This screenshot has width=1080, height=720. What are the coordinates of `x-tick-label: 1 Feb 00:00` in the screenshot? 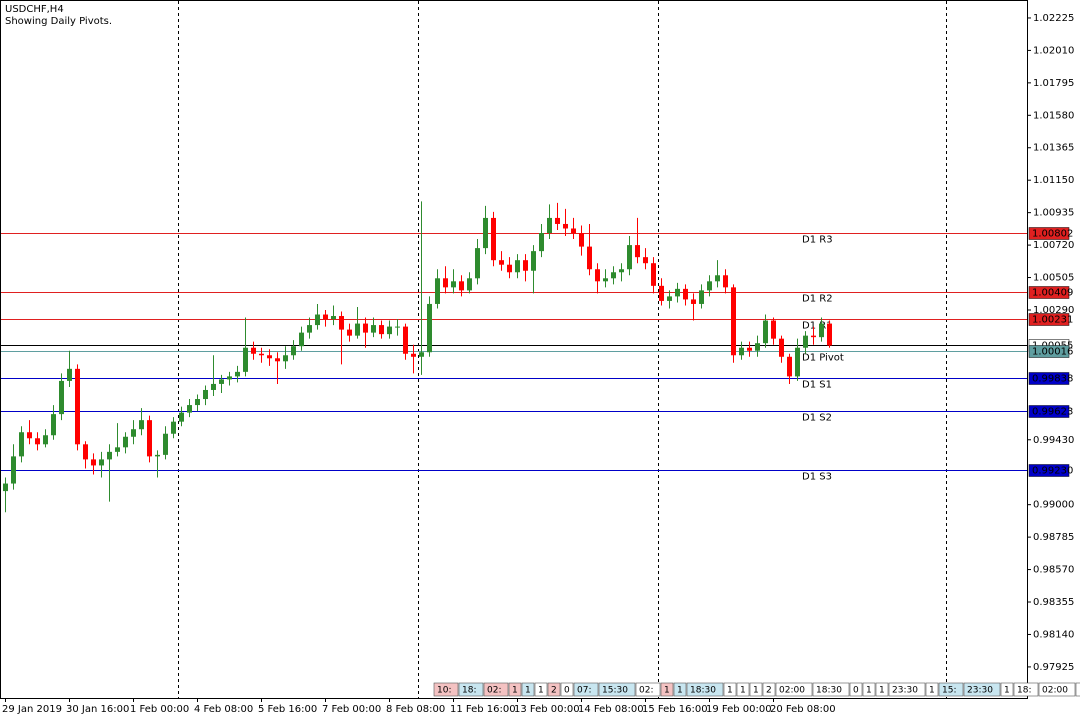 It's located at (159, 709).